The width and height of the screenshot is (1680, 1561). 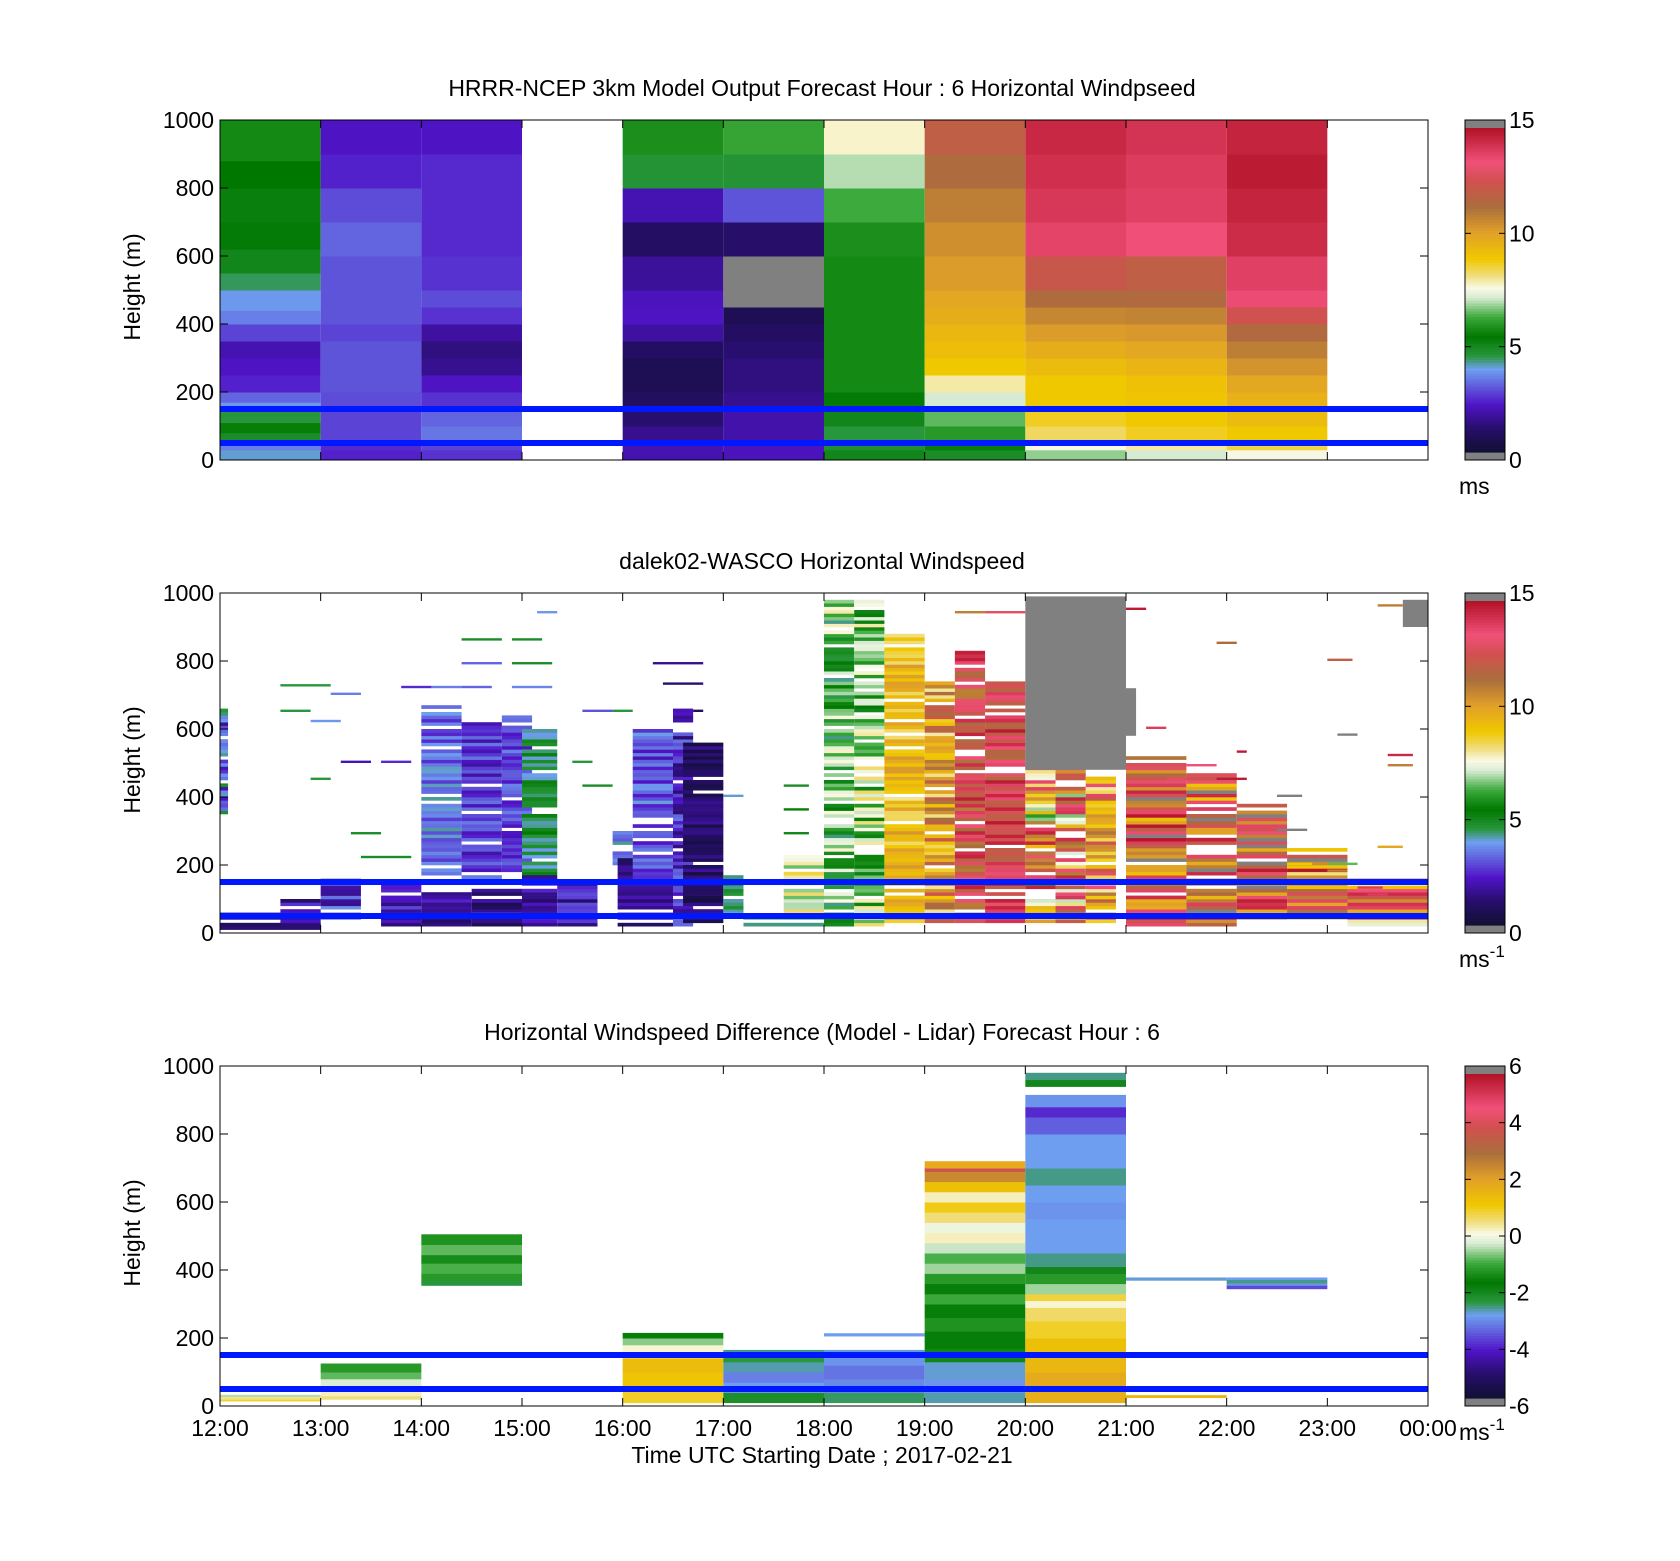 What do you see at coordinates (623, 1428) in the screenshot?
I see `x-tick-label: 16:00` at bounding box center [623, 1428].